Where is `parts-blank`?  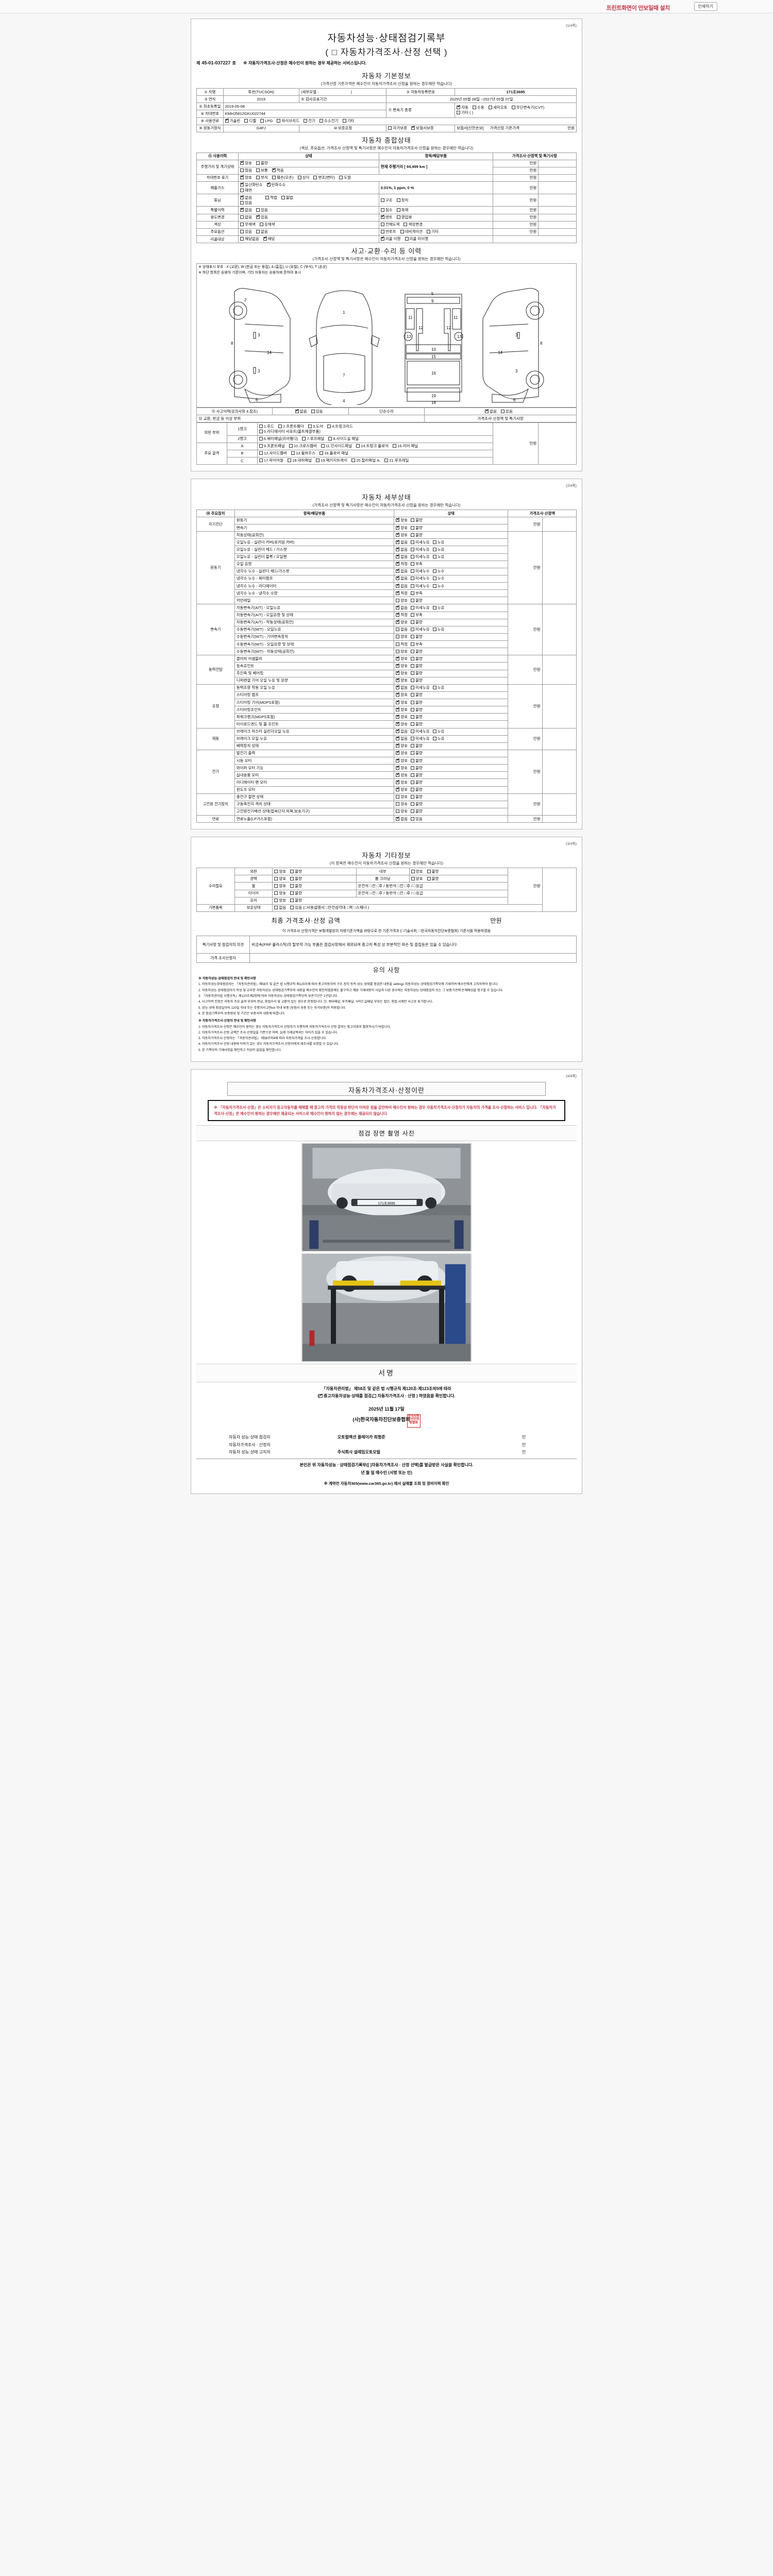
parts-blank is located at coordinates (557, 443).